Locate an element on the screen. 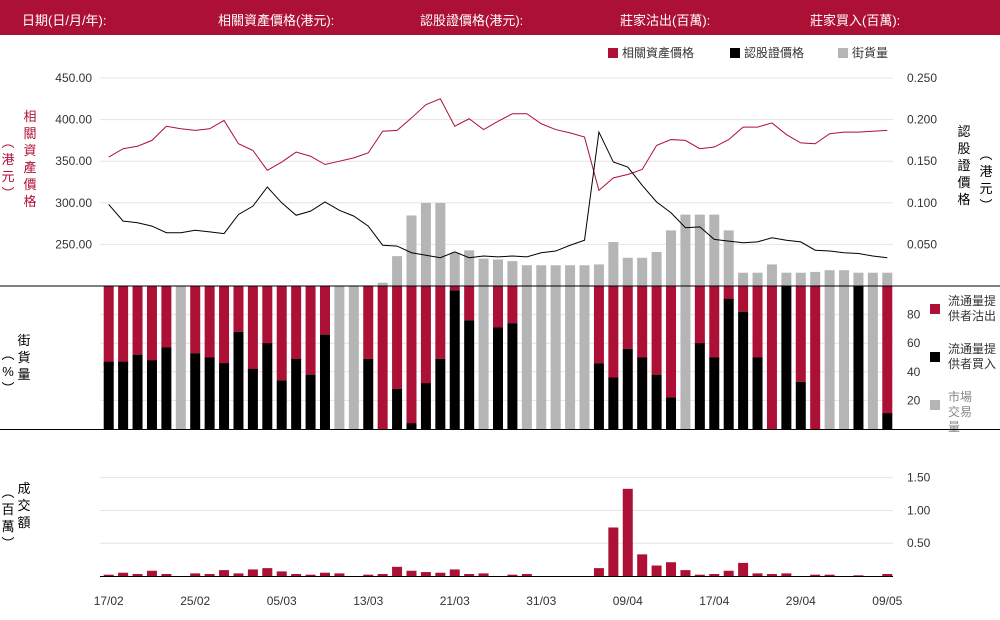 The width and height of the screenshot is (1000, 620). outstanding-axis-title: 街貨量 is located at coordinates (24, 357).